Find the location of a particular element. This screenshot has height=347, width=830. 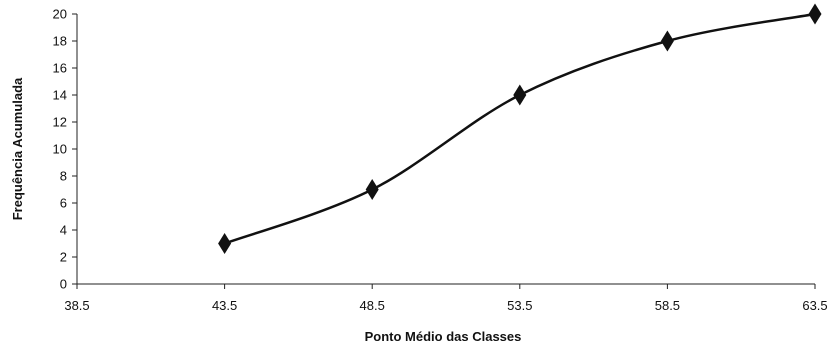

y-tick-label: 8 is located at coordinates (63, 176).